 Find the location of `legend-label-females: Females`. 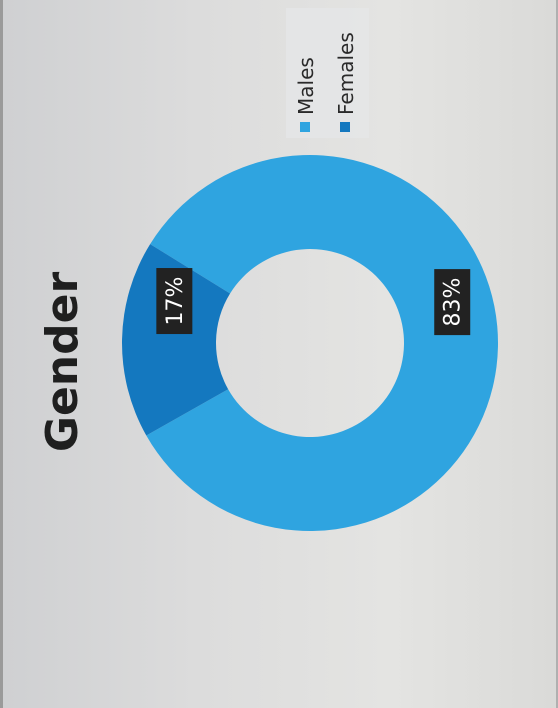

legend-label-females: Females is located at coordinates (346, 73).